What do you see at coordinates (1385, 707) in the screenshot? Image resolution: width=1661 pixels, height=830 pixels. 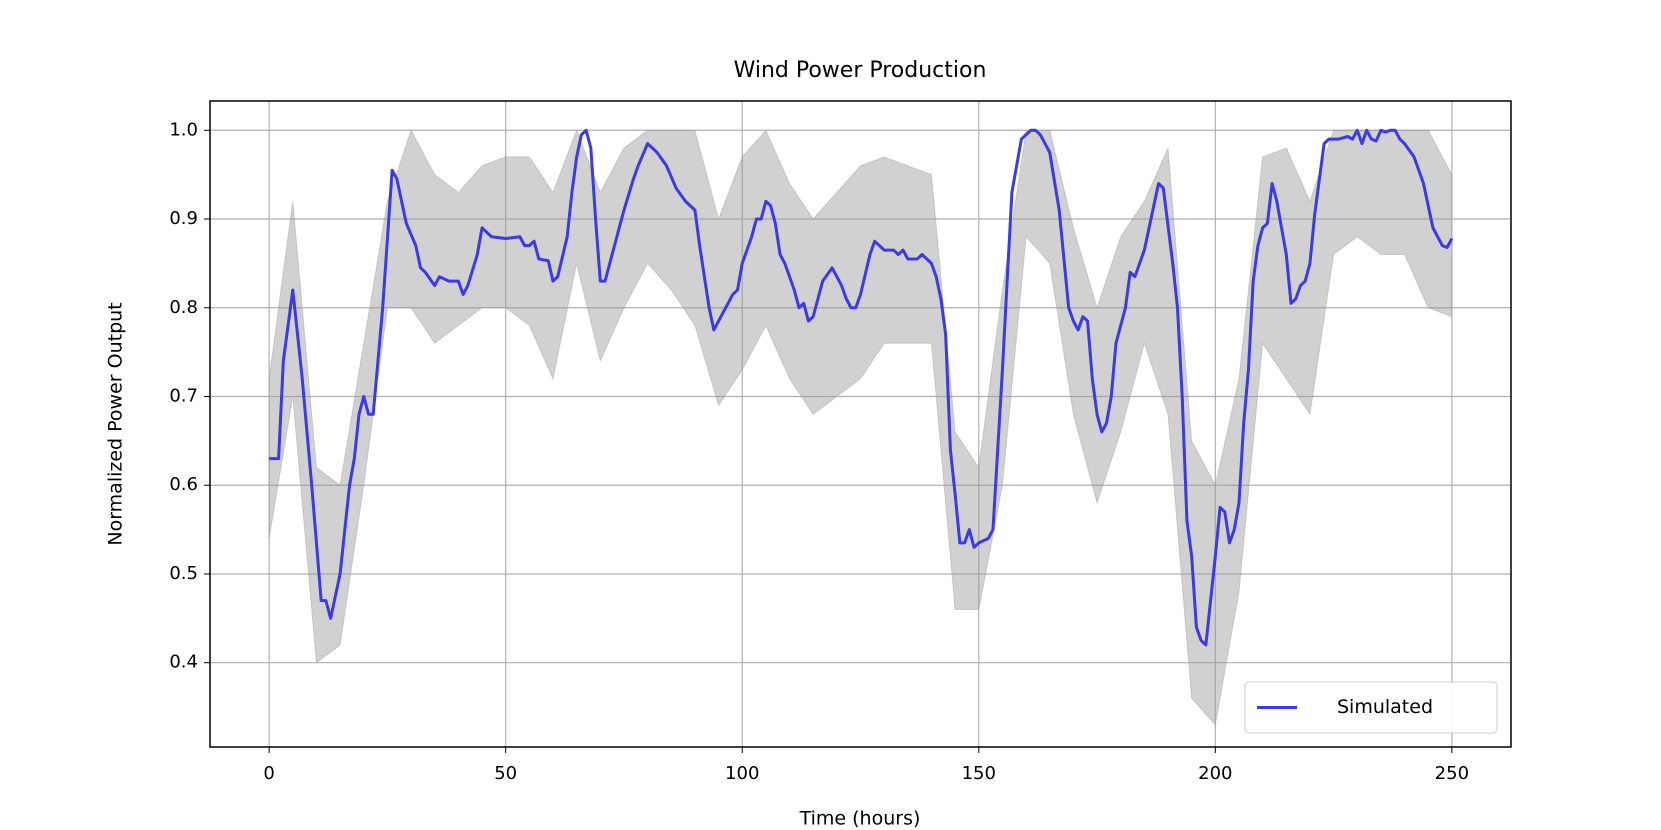 I see `legend-label: Simulated` at bounding box center [1385, 707].